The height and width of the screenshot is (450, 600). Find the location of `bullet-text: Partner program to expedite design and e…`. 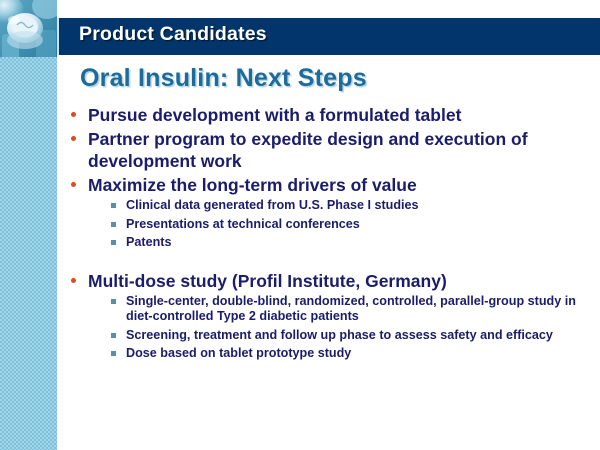

bullet-text: Partner program to expedite design and e… is located at coordinates (308, 150).